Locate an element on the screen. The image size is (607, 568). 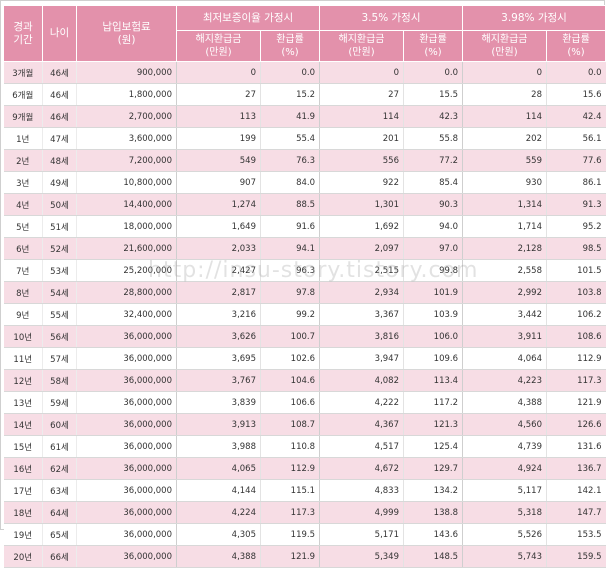
cell-rate-3-5: 85.4 is located at coordinates (433, 182).